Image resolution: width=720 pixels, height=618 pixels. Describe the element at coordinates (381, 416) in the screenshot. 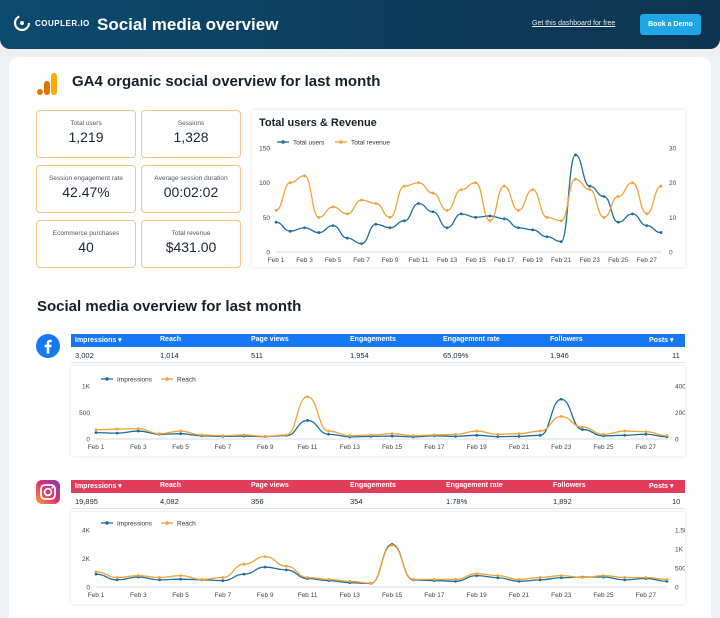

I see `series-line-reach` at that location.